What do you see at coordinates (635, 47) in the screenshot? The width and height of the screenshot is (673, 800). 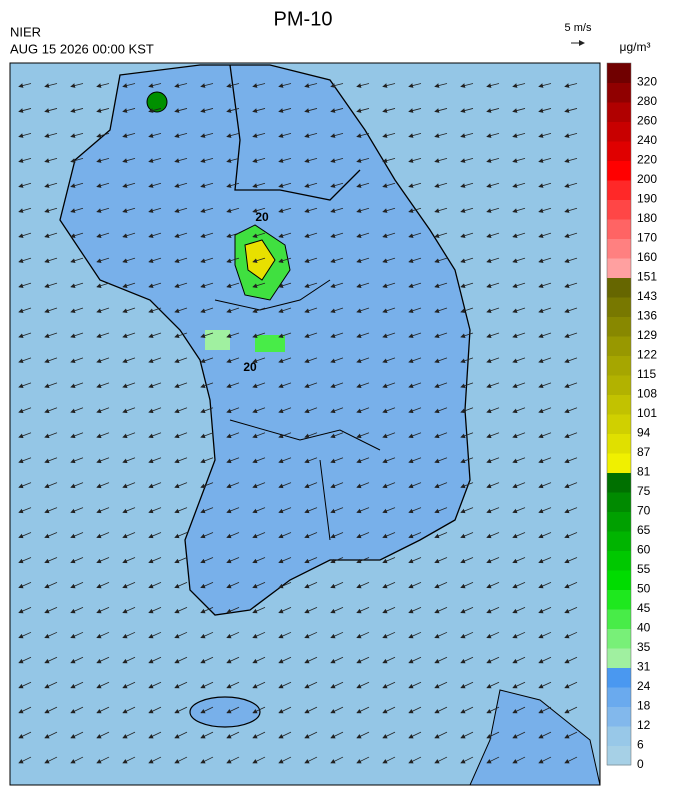 I see `unit-label: μg/m³` at bounding box center [635, 47].